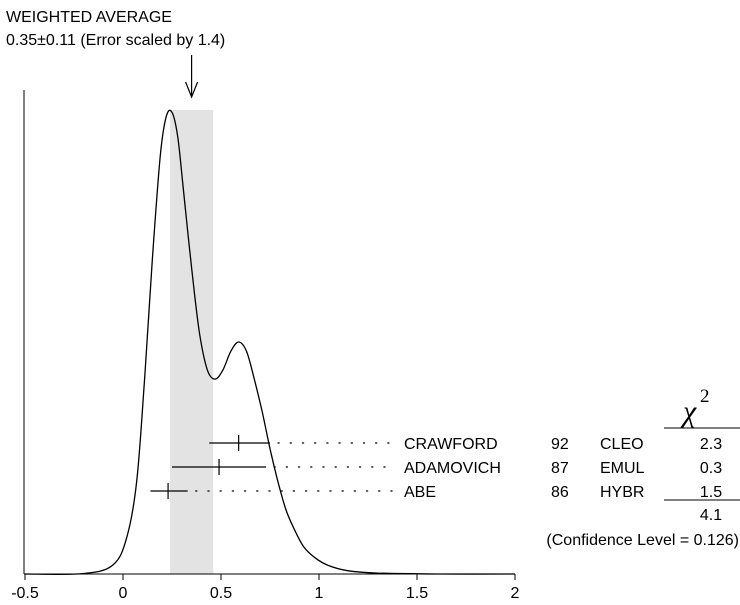 The width and height of the screenshot is (740, 605). What do you see at coordinates (560, 468) in the screenshot?
I see `measurement-year: 87` at bounding box center [560, 468].